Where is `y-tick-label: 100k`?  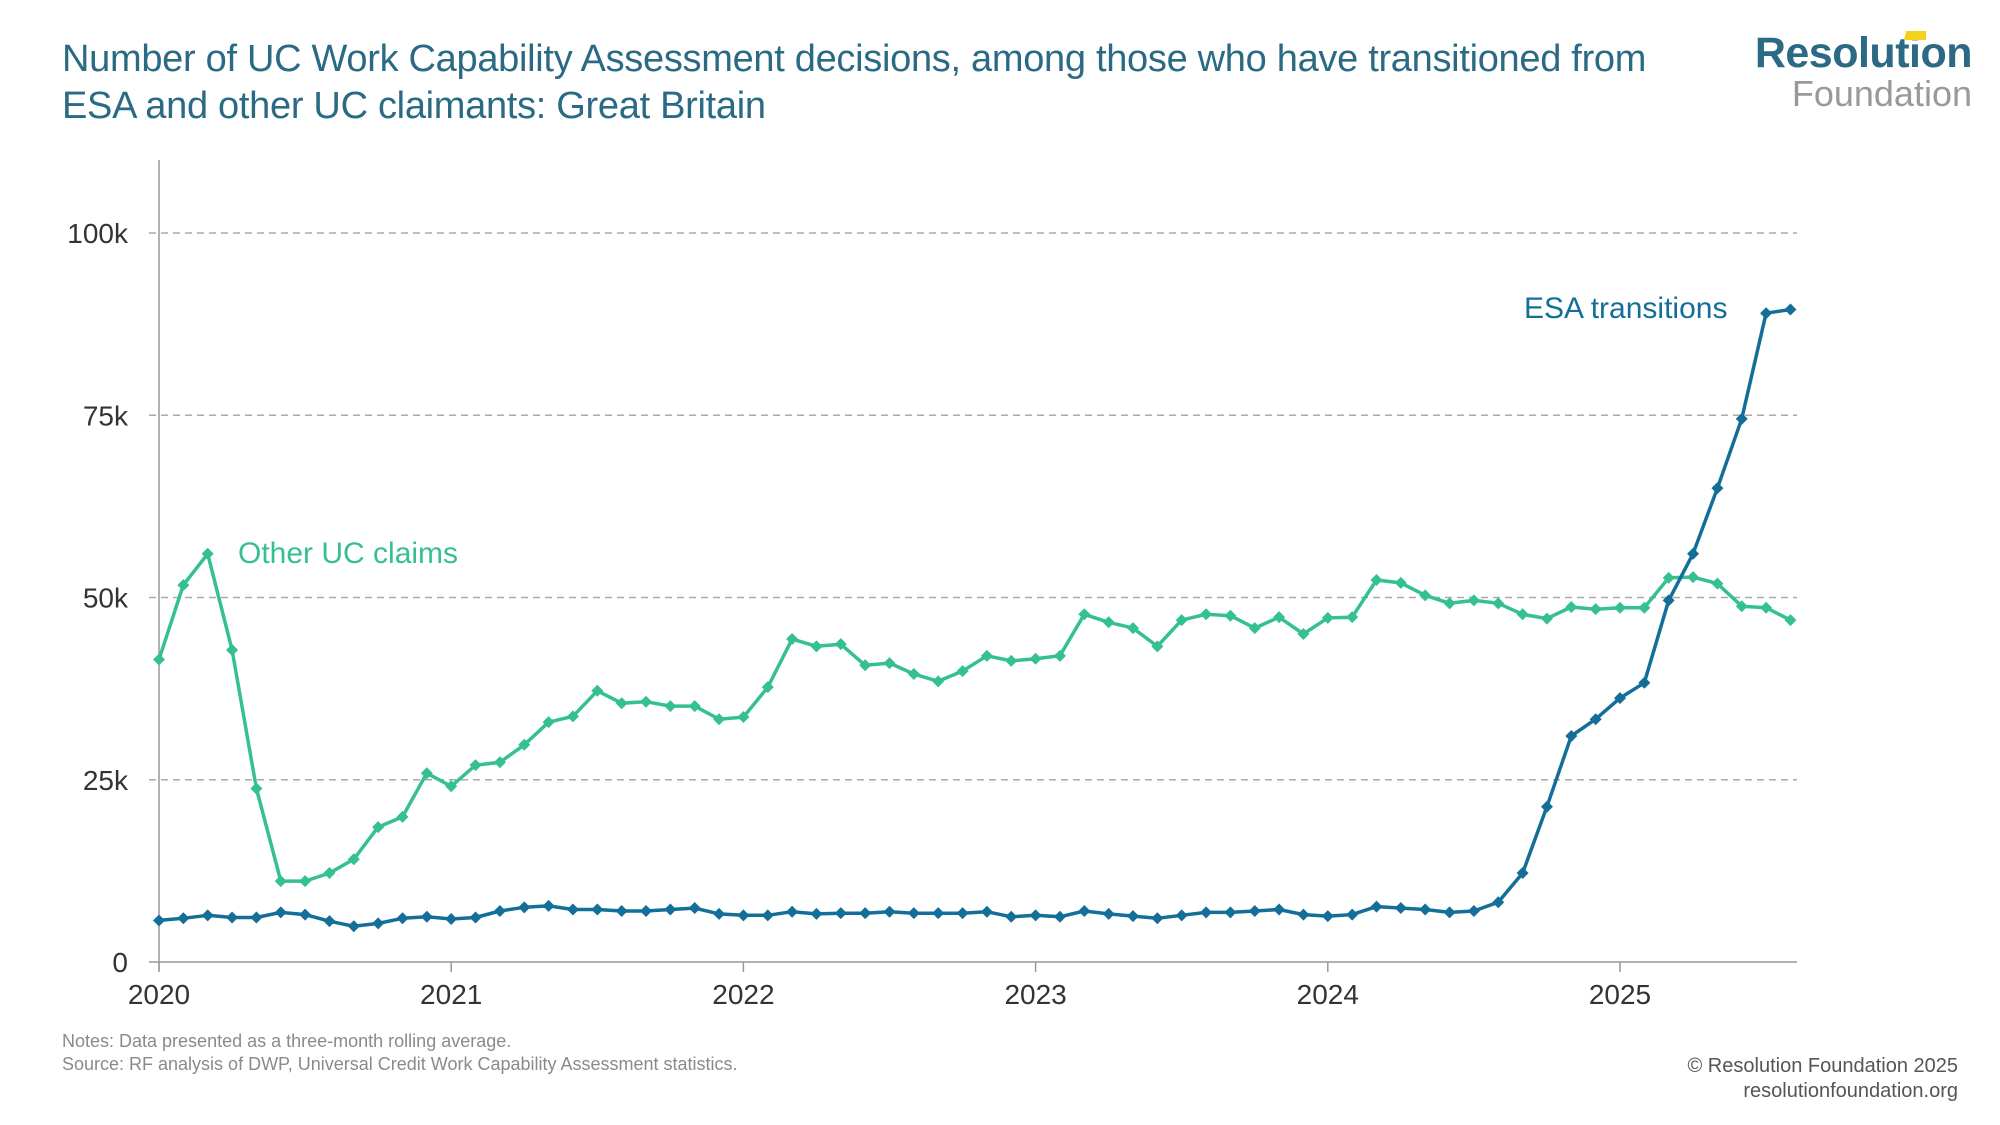 y-tick-label: 100k is located at coordinates (98, 233).